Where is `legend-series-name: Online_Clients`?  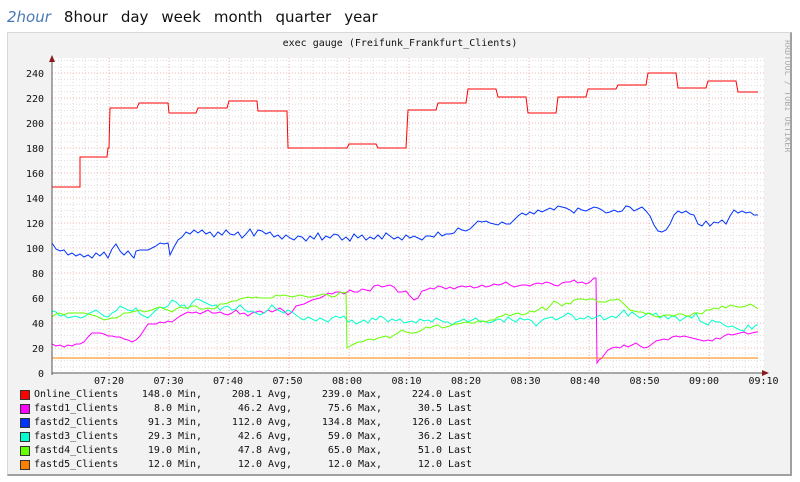
legend-series-name: Online_Clients is located at coordinates (76, 394).